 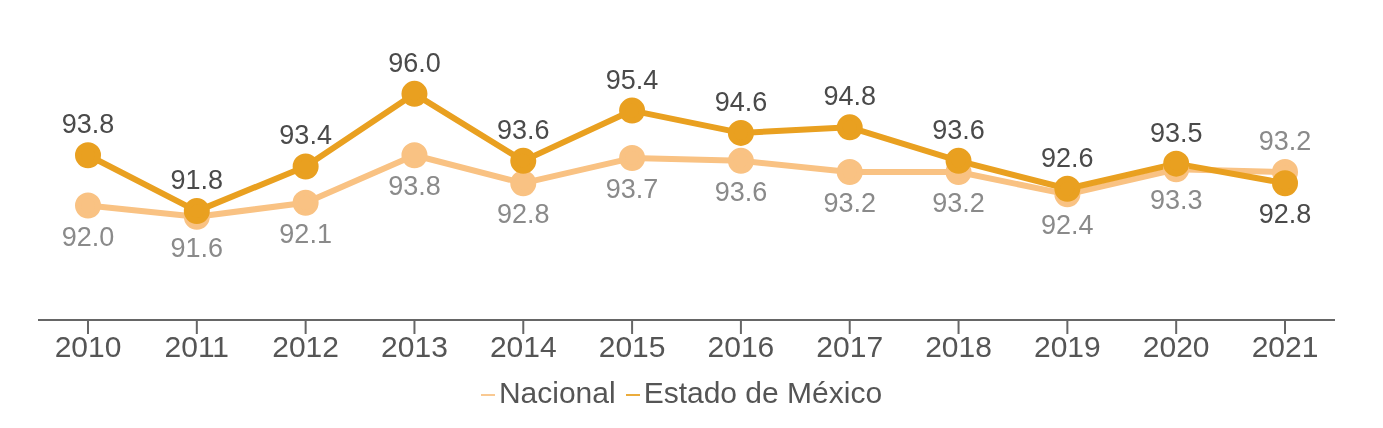 What do you see at coordinates (1067, 225) in the screenshot?
I see `data-label: 92.4` at bounding box center [1067, 225].